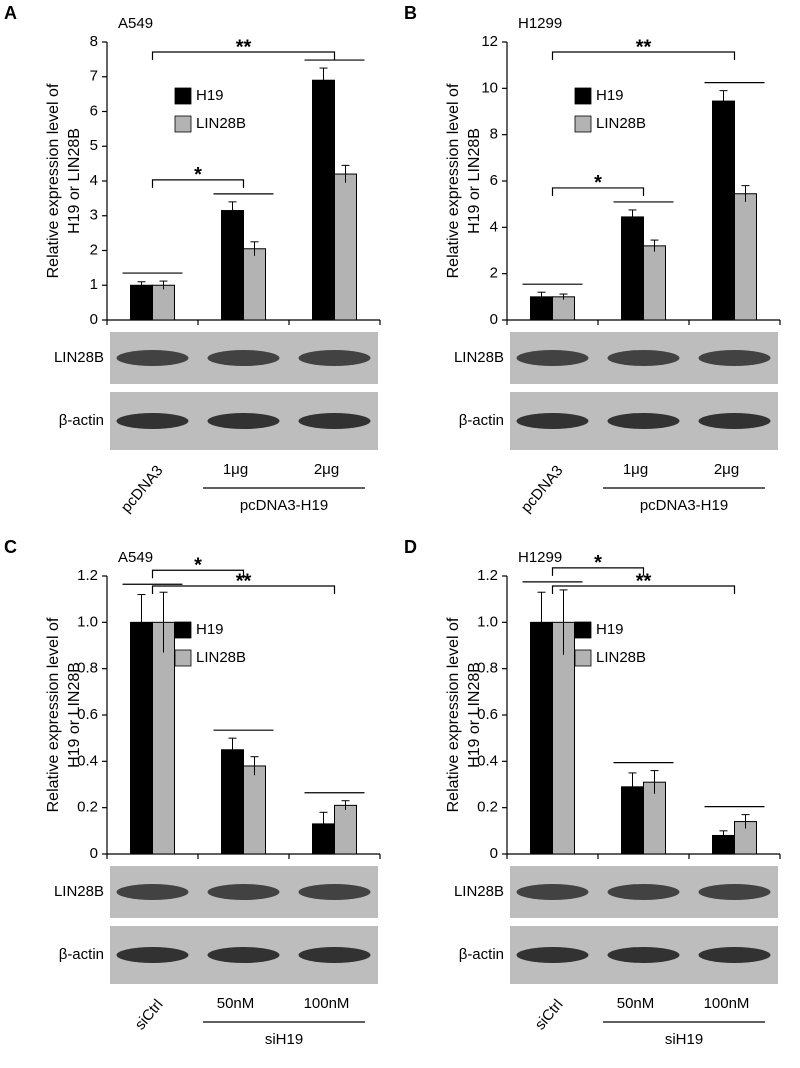 The image size is (800, 1068). What do you see at coordinates (94, 145) in the screenshot?
I see `y-tick-label: 5` at bounding box center [94, 145].